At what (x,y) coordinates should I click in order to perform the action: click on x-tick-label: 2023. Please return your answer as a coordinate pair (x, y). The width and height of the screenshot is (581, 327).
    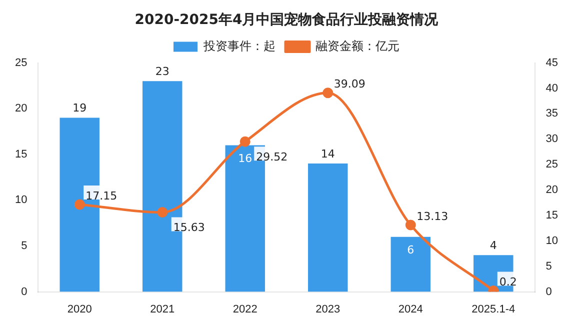
    Looking at the image, I should click on (328, 309).